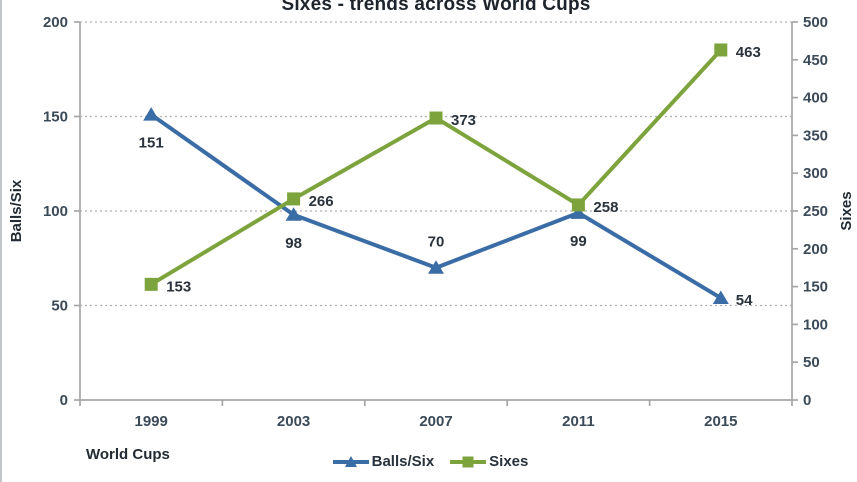  Describe the element at coordinates (151, 143) in the screenshot. I see `data-label: 151` at that location.